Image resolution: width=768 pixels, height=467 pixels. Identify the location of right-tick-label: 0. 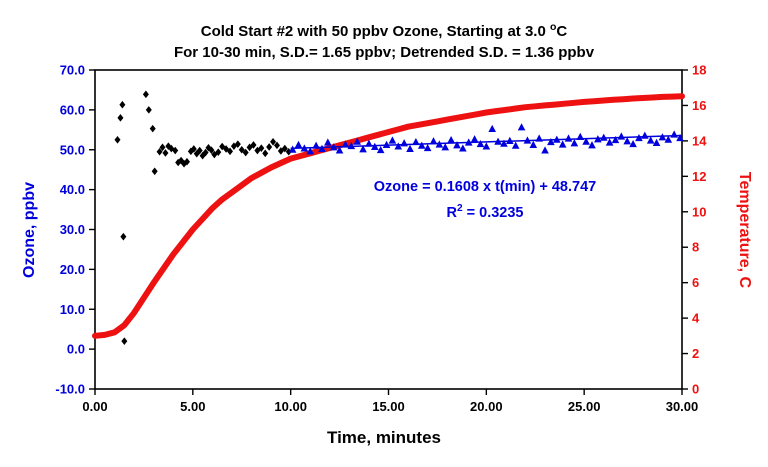
(695, 389).